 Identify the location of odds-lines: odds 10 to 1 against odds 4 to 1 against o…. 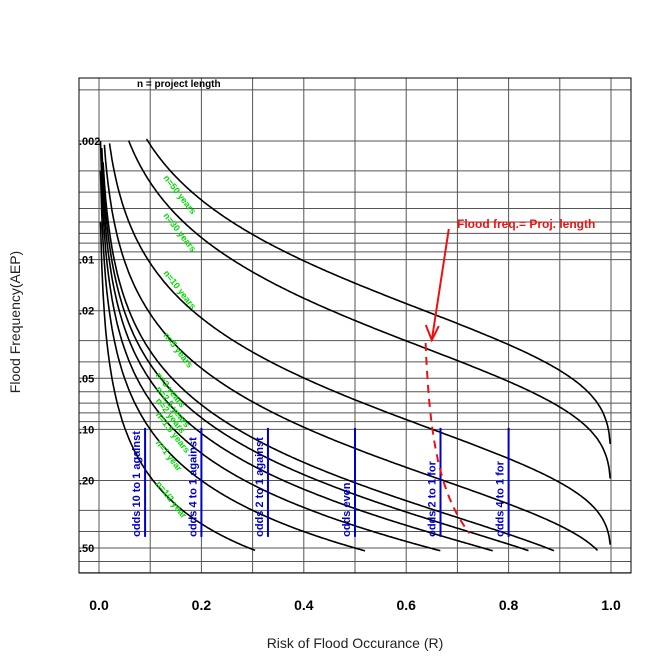
(320, 482).